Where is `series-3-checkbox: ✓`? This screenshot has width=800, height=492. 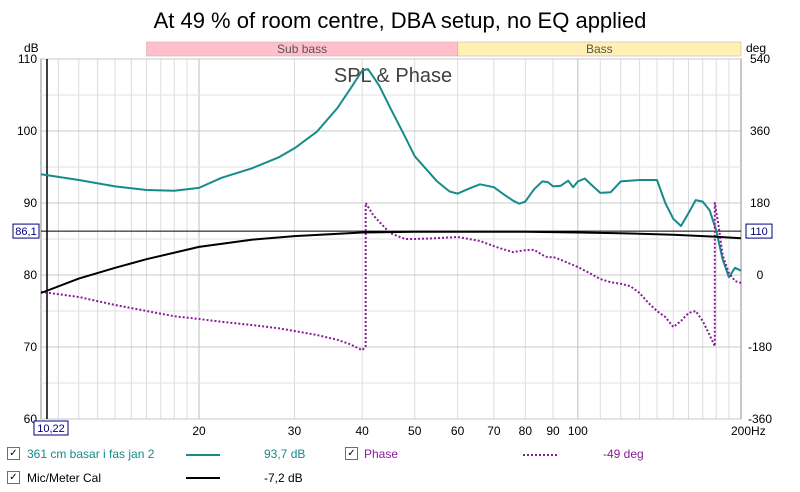
series-3-checkbox: ✓ is located at coordinates (13, 477).